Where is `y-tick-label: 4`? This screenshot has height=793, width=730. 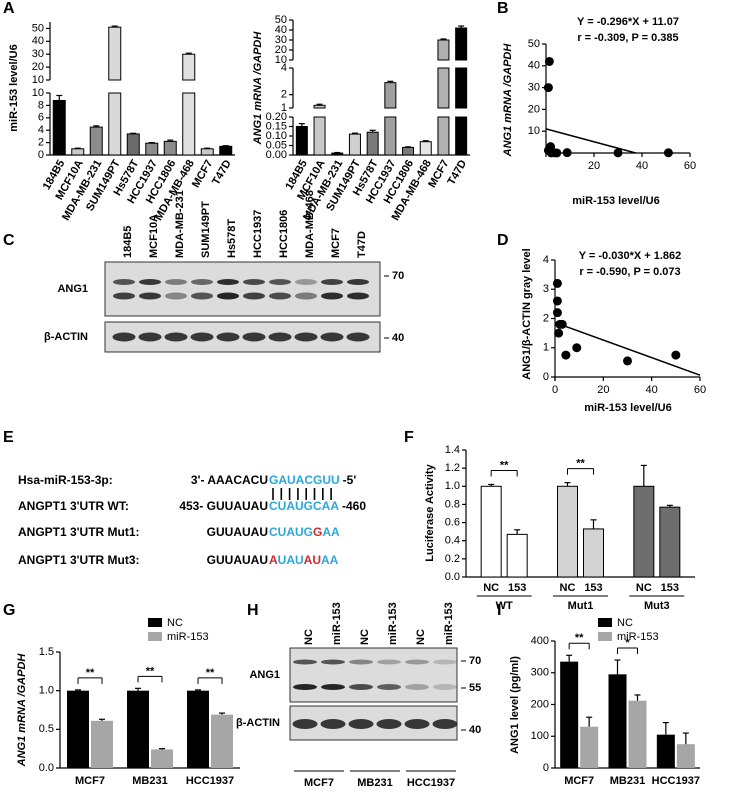
y-tick-label: 4 is located at coordinates (284, 68).